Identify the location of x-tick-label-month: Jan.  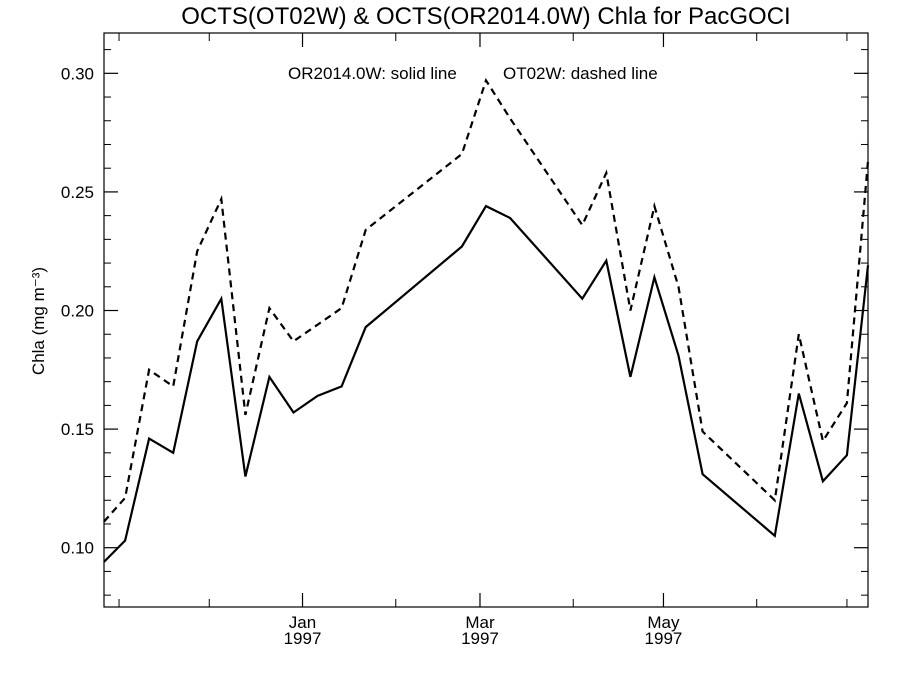
(302, 622).